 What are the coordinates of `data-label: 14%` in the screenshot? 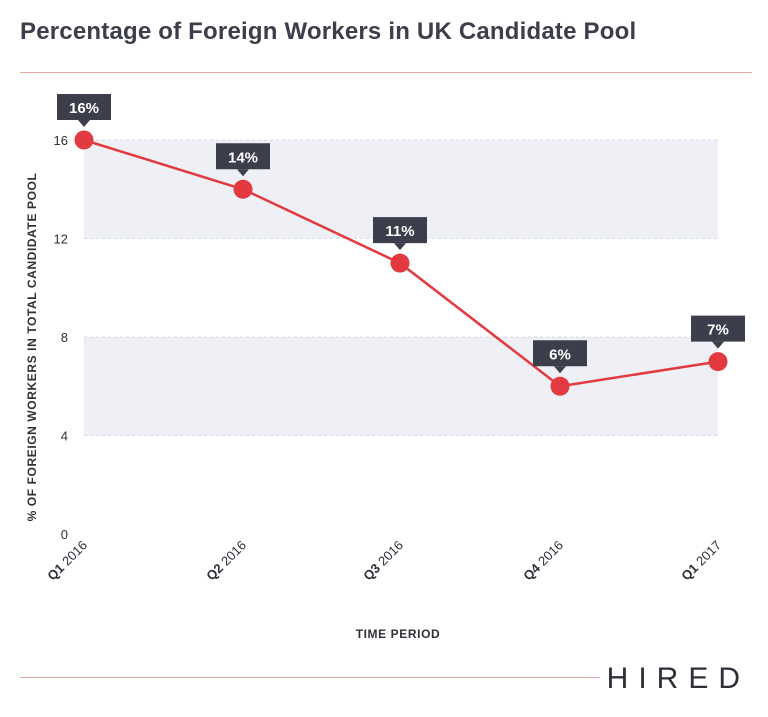 It's located at (243, 160).